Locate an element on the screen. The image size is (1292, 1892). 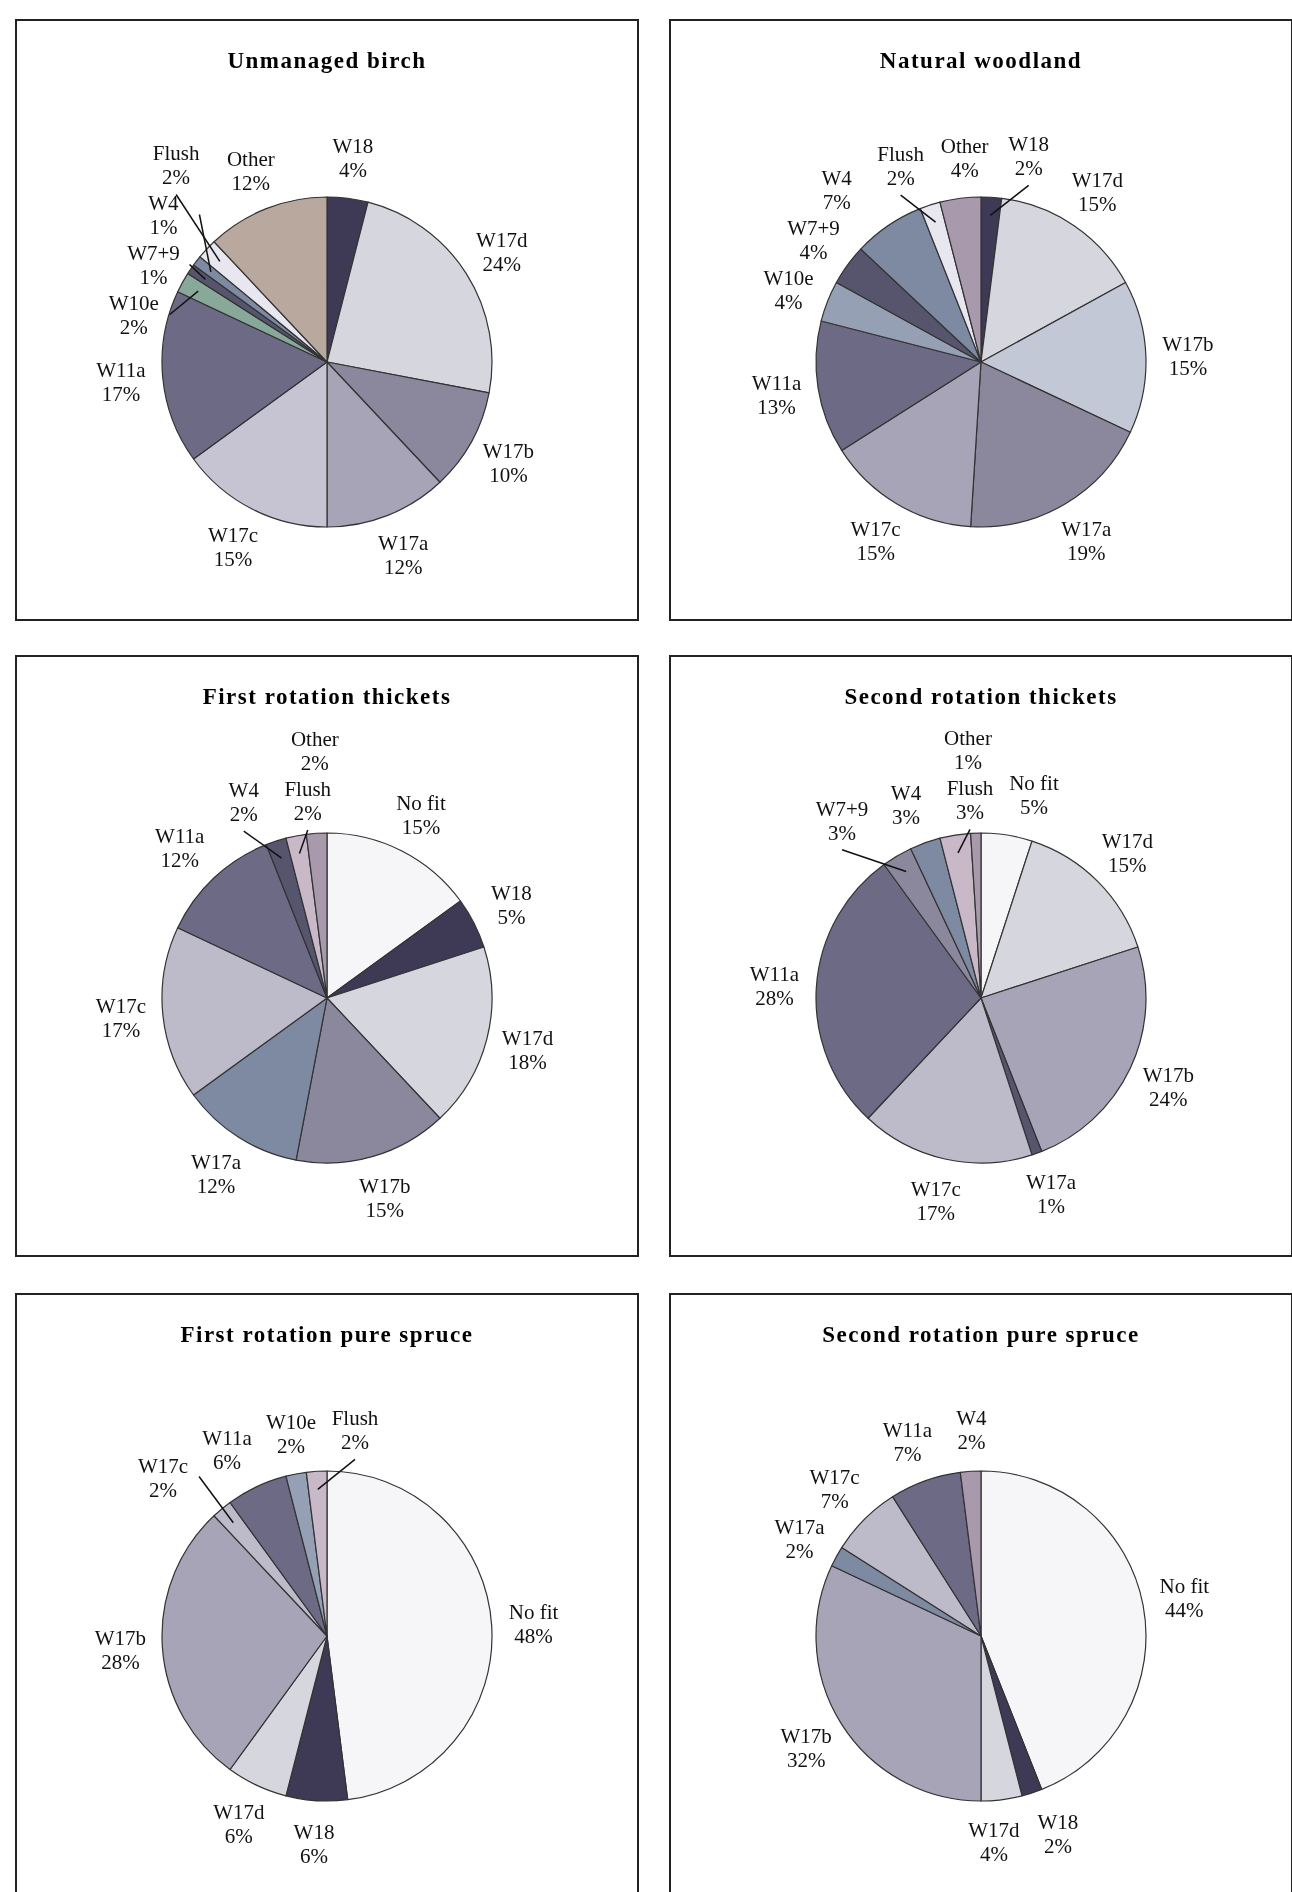
data-label: 13% is located at coordinates (776, 407).